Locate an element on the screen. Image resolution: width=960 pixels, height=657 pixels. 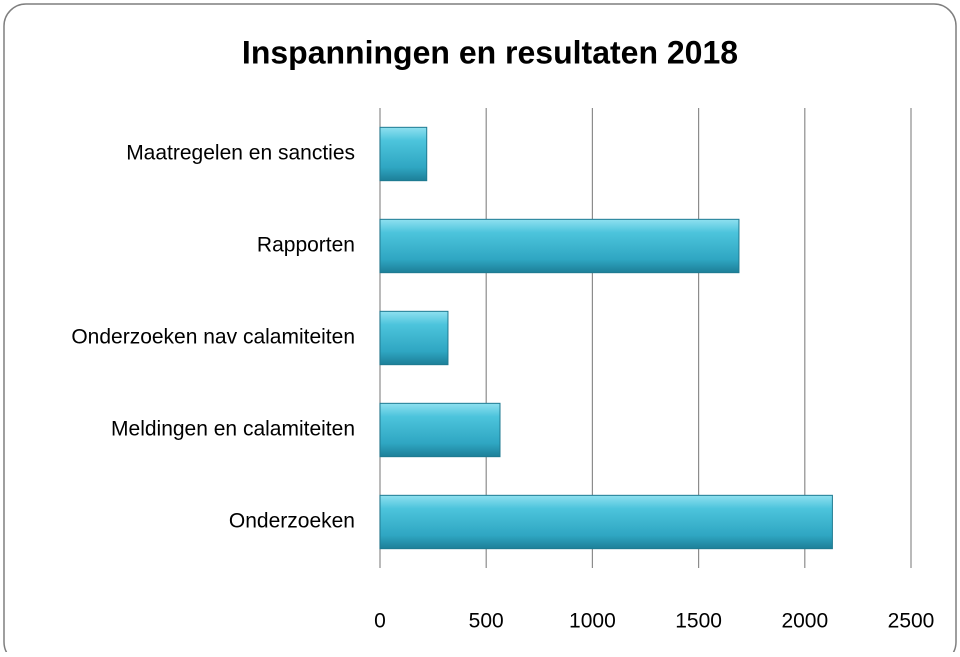
x-tick-label: 1000 is located at coordinates (592, 621).